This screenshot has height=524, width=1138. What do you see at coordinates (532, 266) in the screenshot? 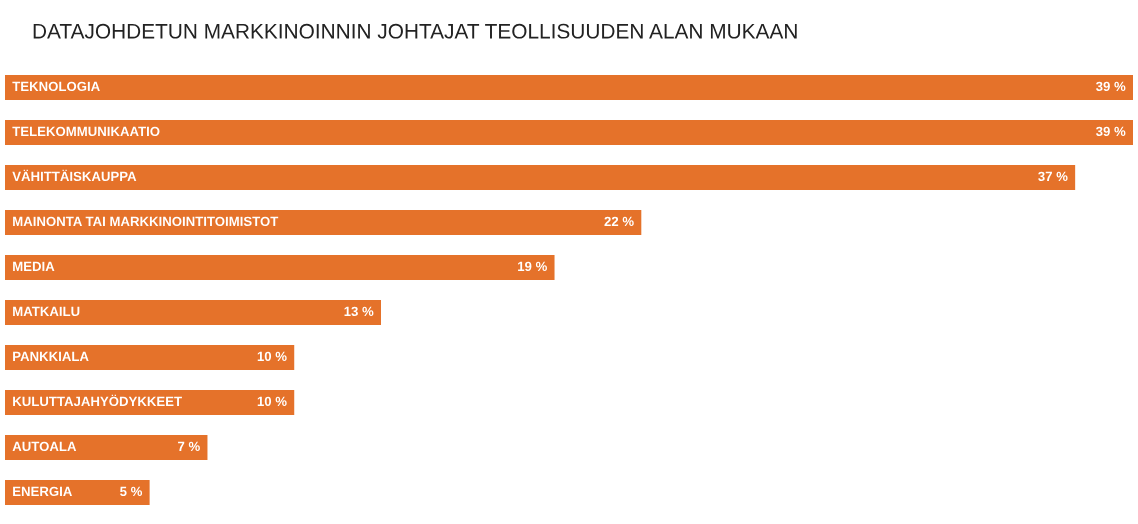
I see `data-label: 19 %` at bounding box center [532, 266].